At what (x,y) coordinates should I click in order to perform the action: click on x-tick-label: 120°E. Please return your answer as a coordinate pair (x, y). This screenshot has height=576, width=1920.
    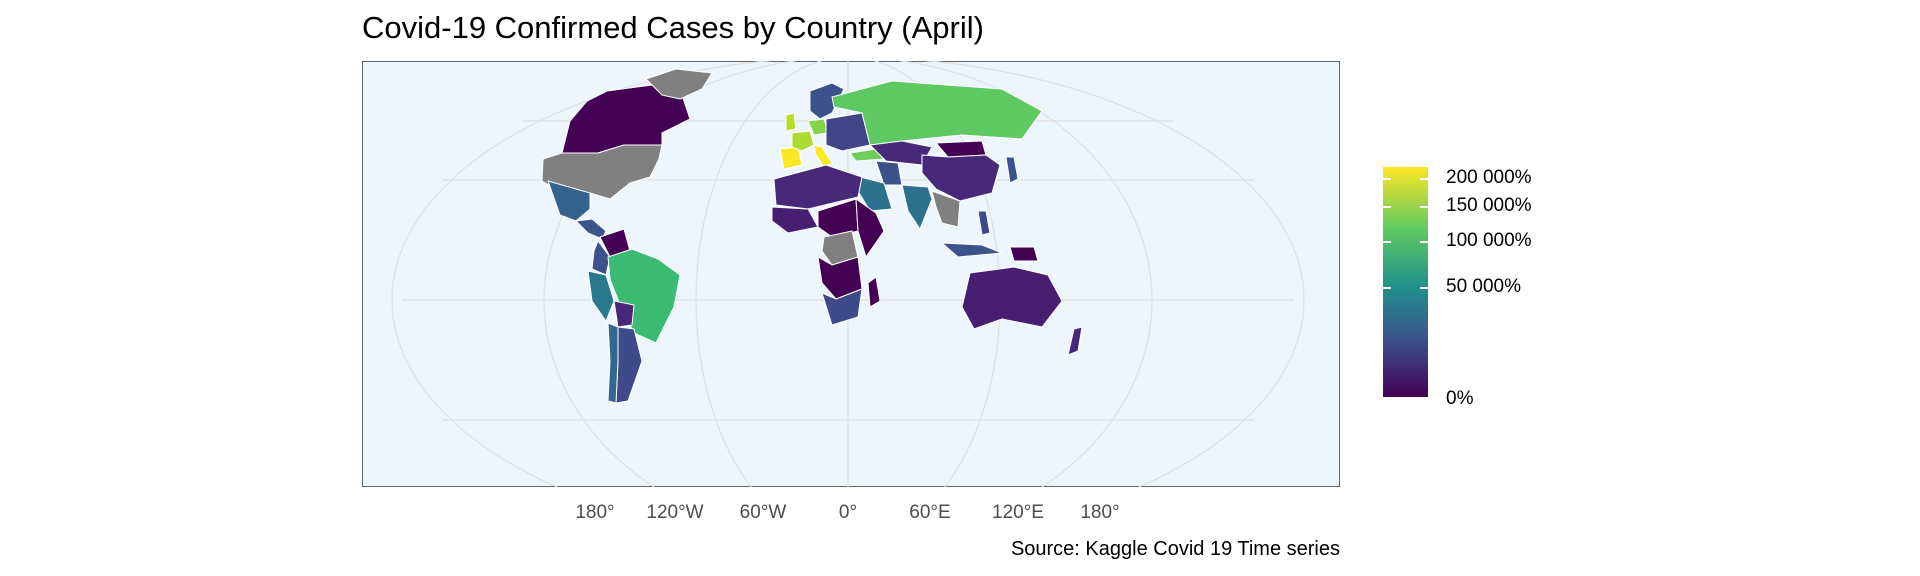
    Looking at the image, I should click on (1018, 512).